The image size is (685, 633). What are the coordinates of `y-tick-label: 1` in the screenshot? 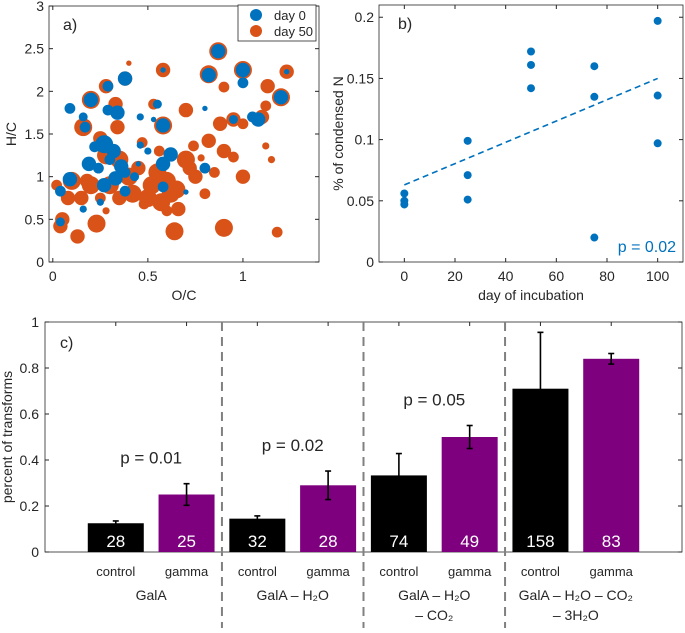 It's located at (35, 322).